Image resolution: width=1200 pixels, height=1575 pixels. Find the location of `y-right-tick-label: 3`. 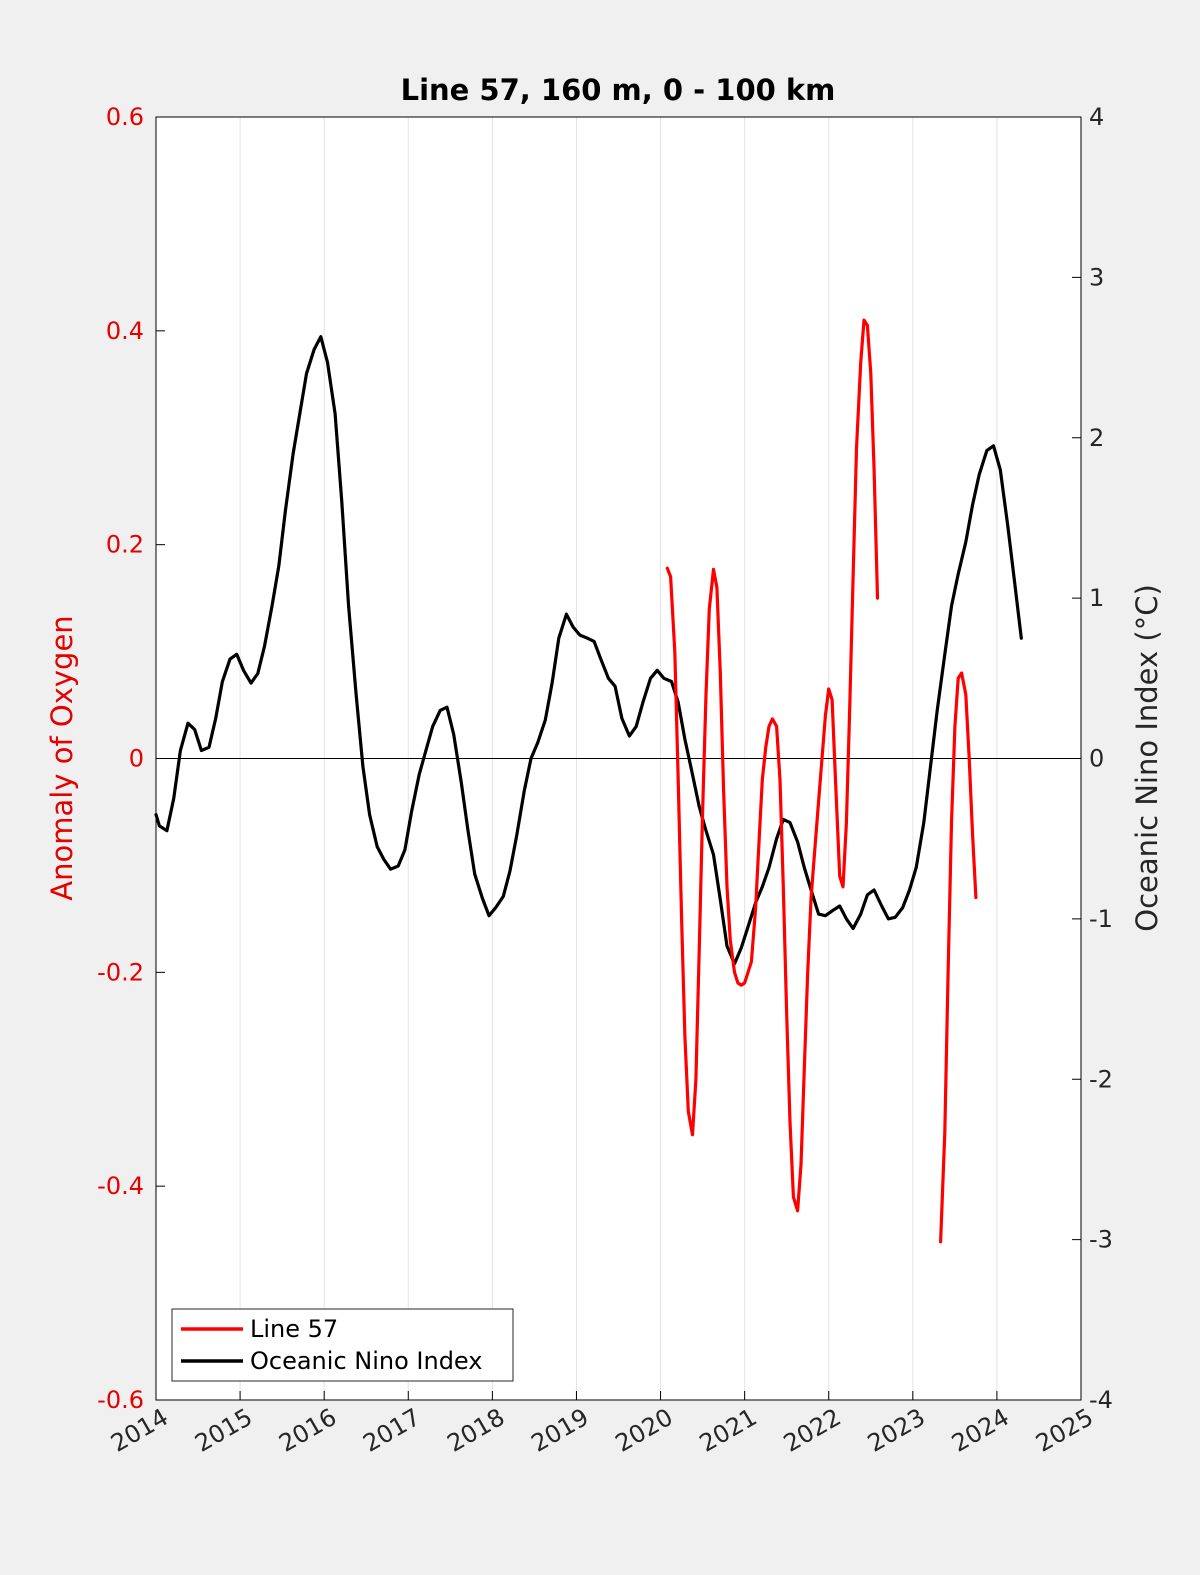

y-right-tick-label: 3 is located at coordinates (1096, 277).